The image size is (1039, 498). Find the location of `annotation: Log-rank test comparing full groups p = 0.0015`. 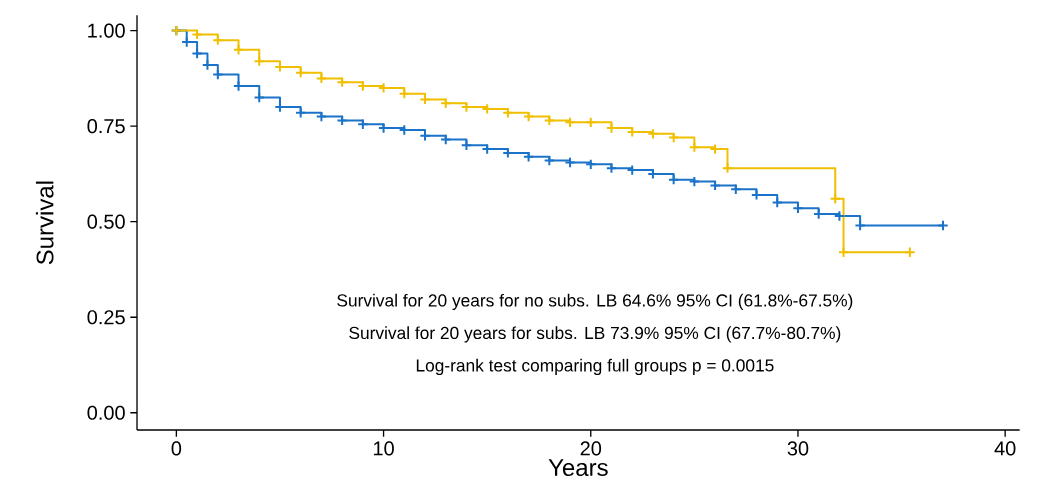

annotation: Log-rank test comparing full groups p = 0.0015 is located at coordinates (595, 366).